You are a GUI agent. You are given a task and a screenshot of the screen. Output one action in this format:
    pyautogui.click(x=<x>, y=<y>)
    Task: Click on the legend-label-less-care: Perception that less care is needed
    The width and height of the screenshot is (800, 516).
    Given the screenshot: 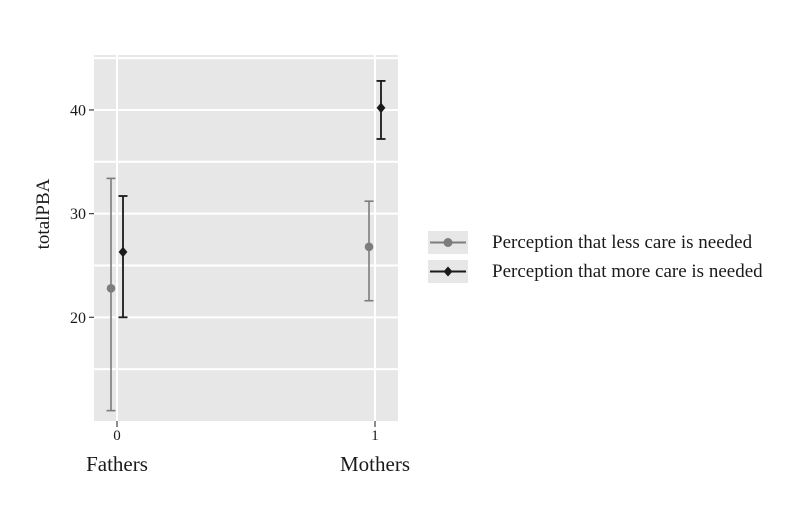 What is the action you would take?
    pyautogui.click(x=622, y=242)
    